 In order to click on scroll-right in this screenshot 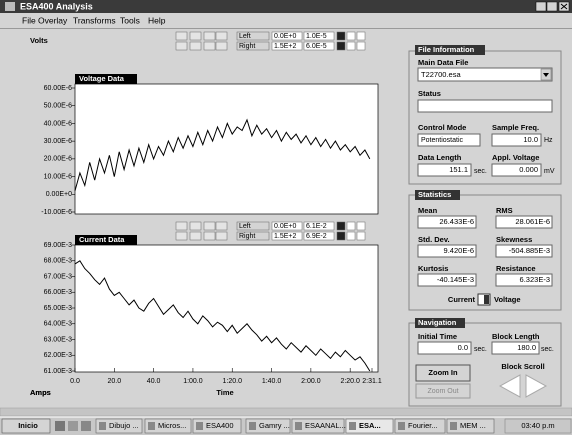, I will do `click(536, 386)`.